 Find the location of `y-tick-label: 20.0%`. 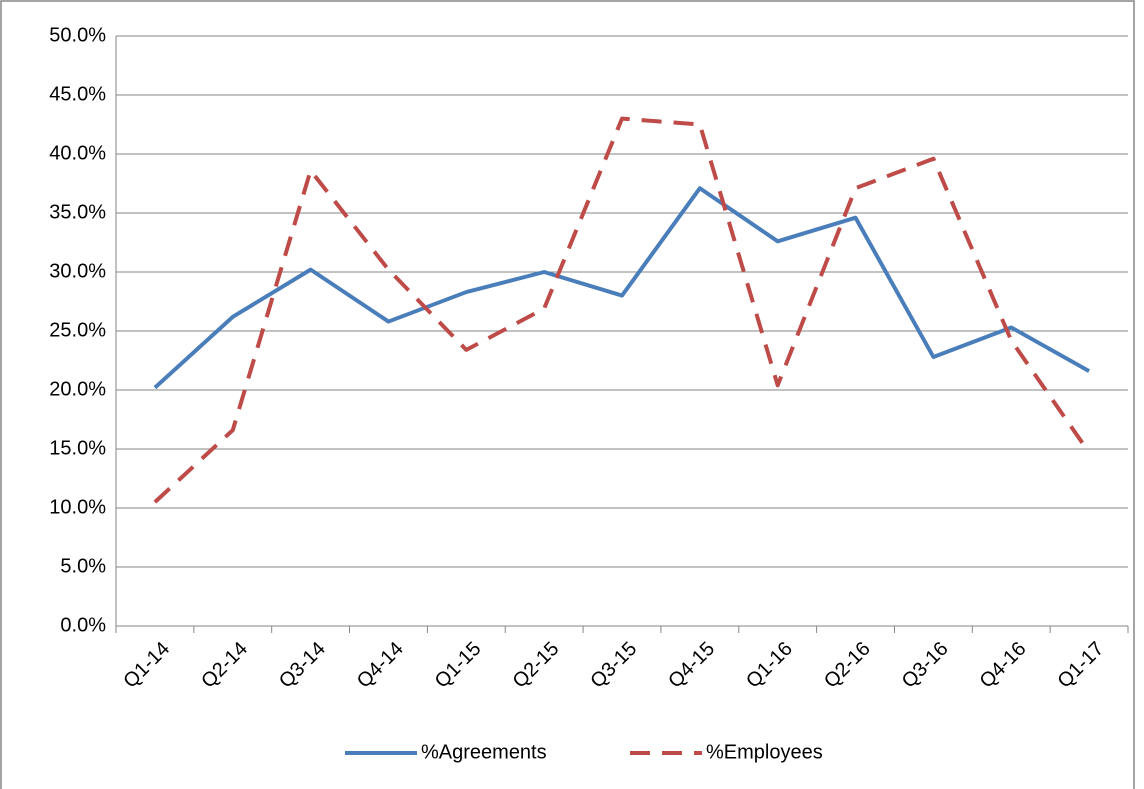

y-tick-label: 20.0% is located at coordinates (77, 389).